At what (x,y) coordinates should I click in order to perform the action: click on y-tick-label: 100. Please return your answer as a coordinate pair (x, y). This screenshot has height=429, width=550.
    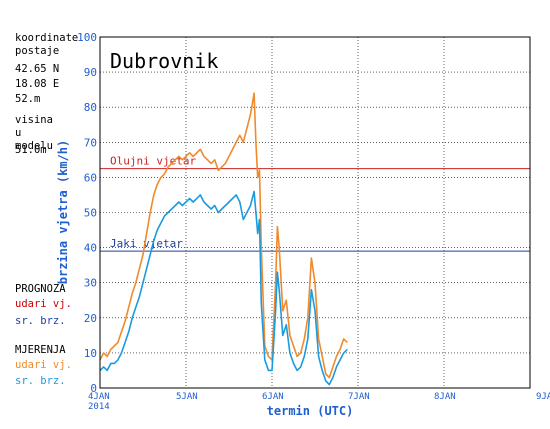
    Looking at the image, I should click on (87, 37).